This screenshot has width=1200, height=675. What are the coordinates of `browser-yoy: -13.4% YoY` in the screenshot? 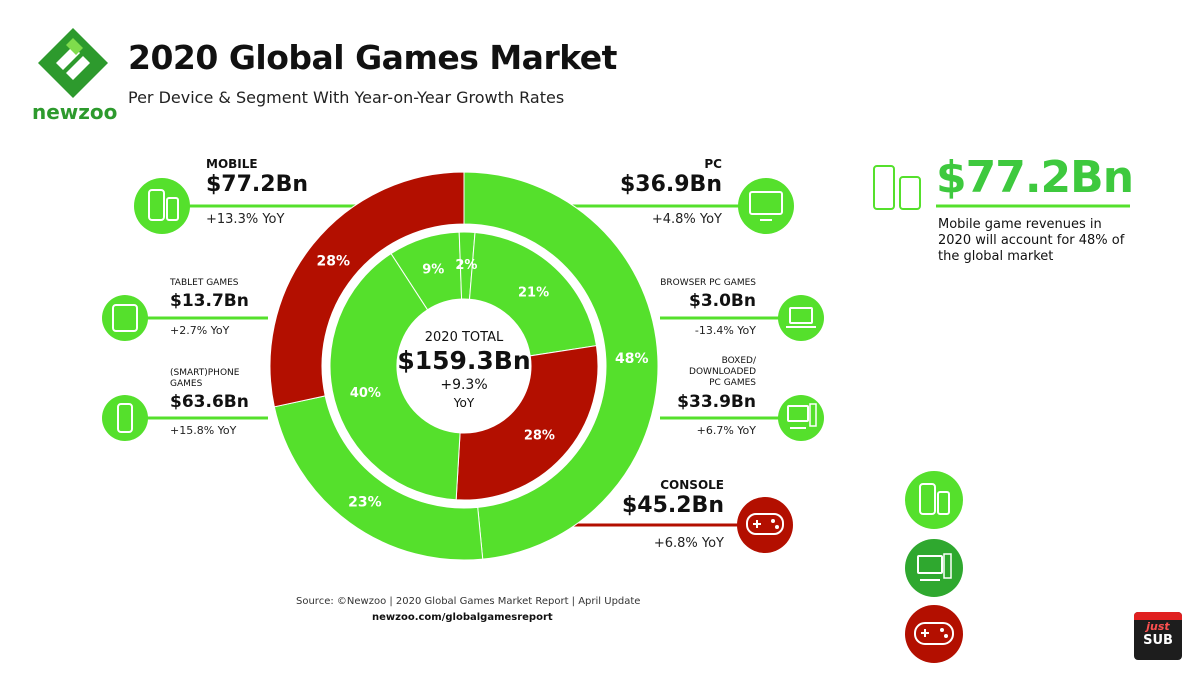 It's located at (725, 330).